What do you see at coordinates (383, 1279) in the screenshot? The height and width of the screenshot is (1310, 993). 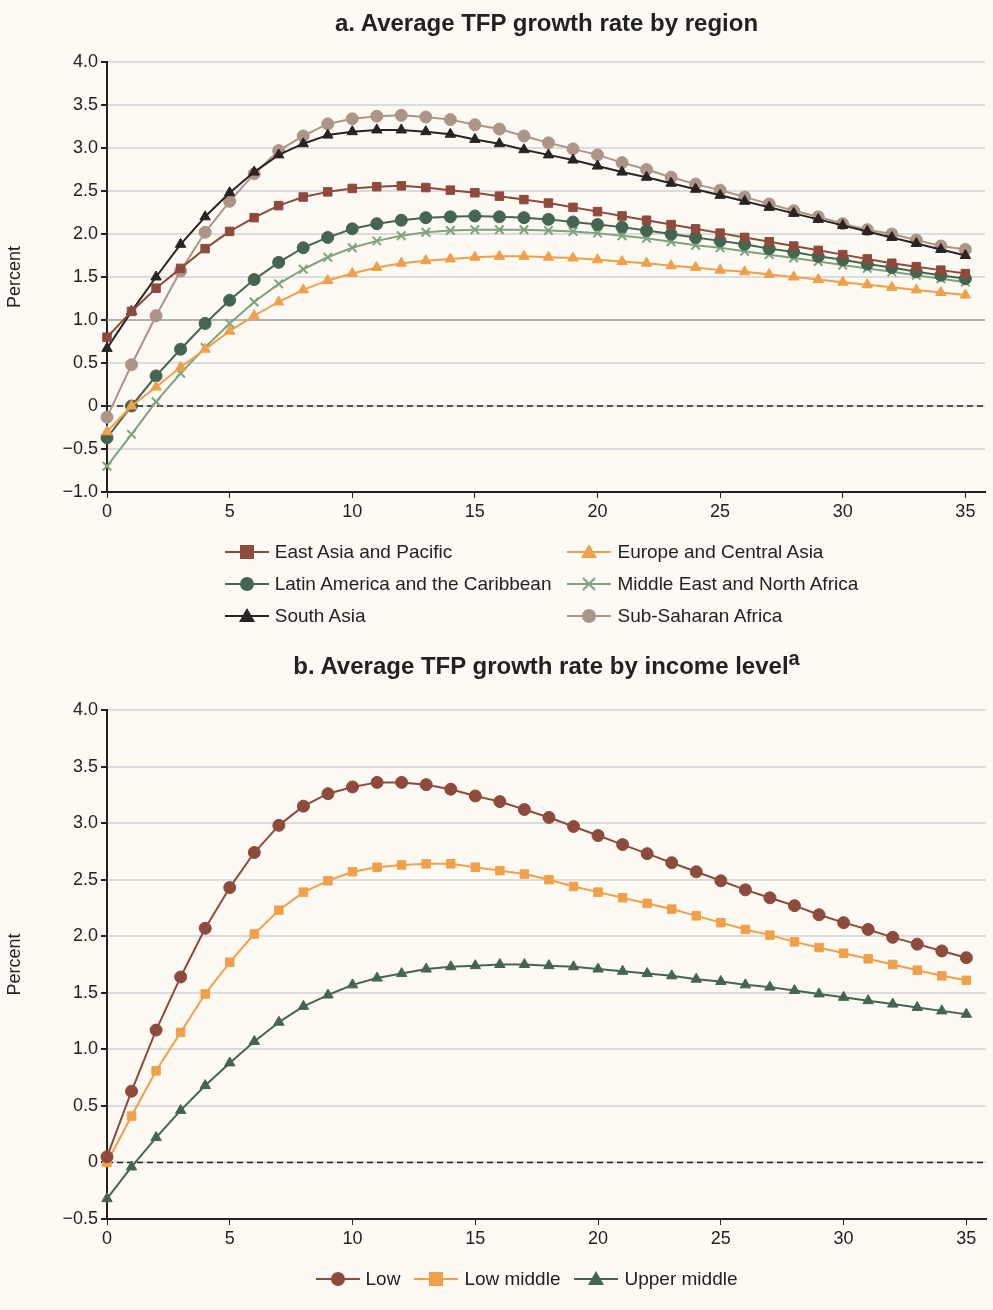 I see `legend-label: Low` at bounding box center [383, 1279].